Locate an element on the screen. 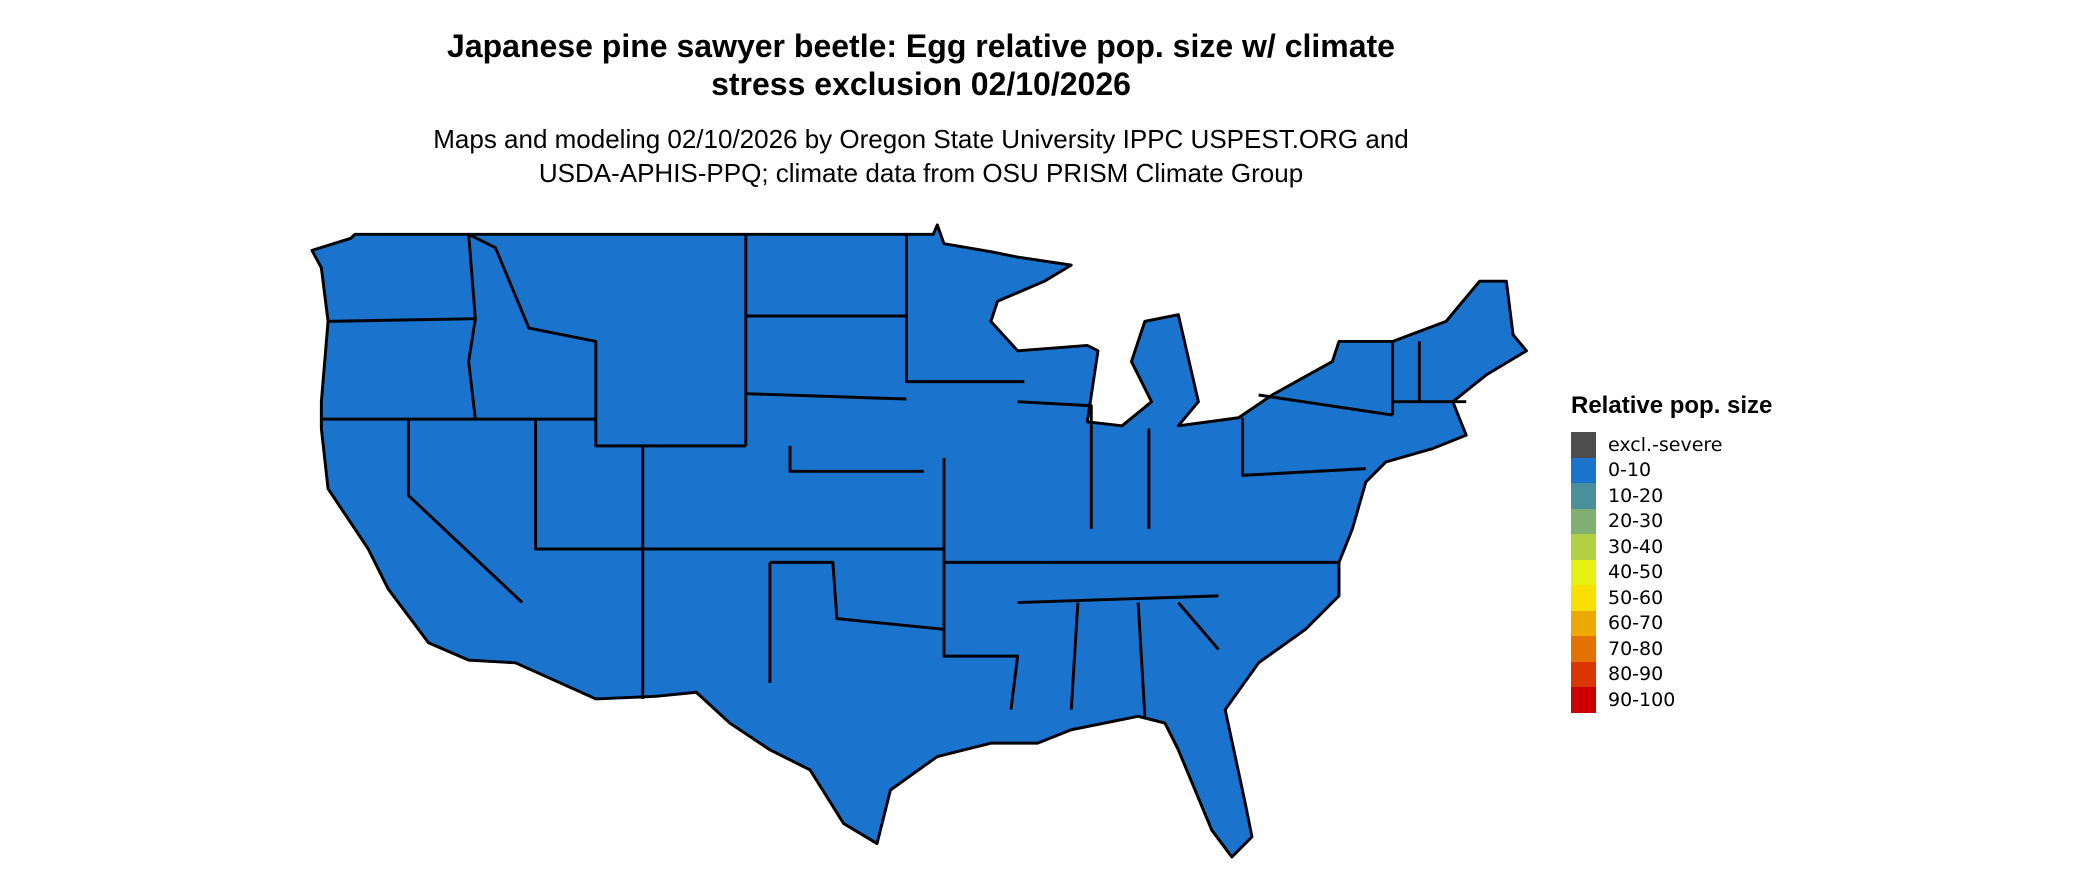  legend-label: 10-20 is located at coordinates (1636, 495).